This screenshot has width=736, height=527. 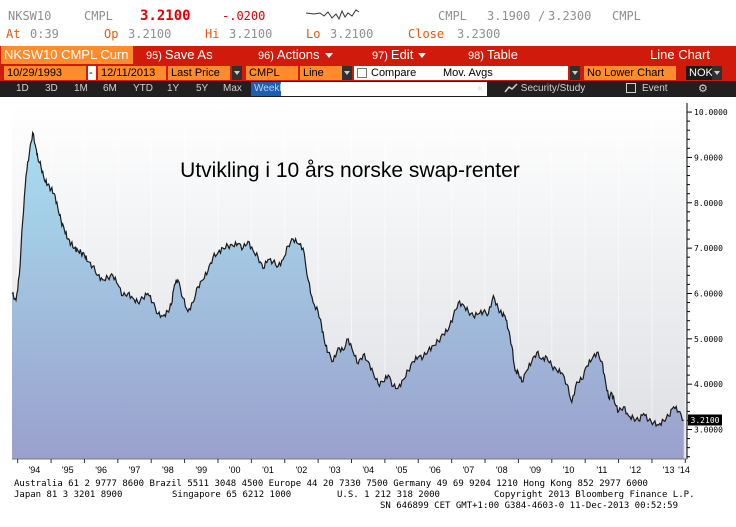 I want to click on line-chart-icon, so click(x=511, y=88).